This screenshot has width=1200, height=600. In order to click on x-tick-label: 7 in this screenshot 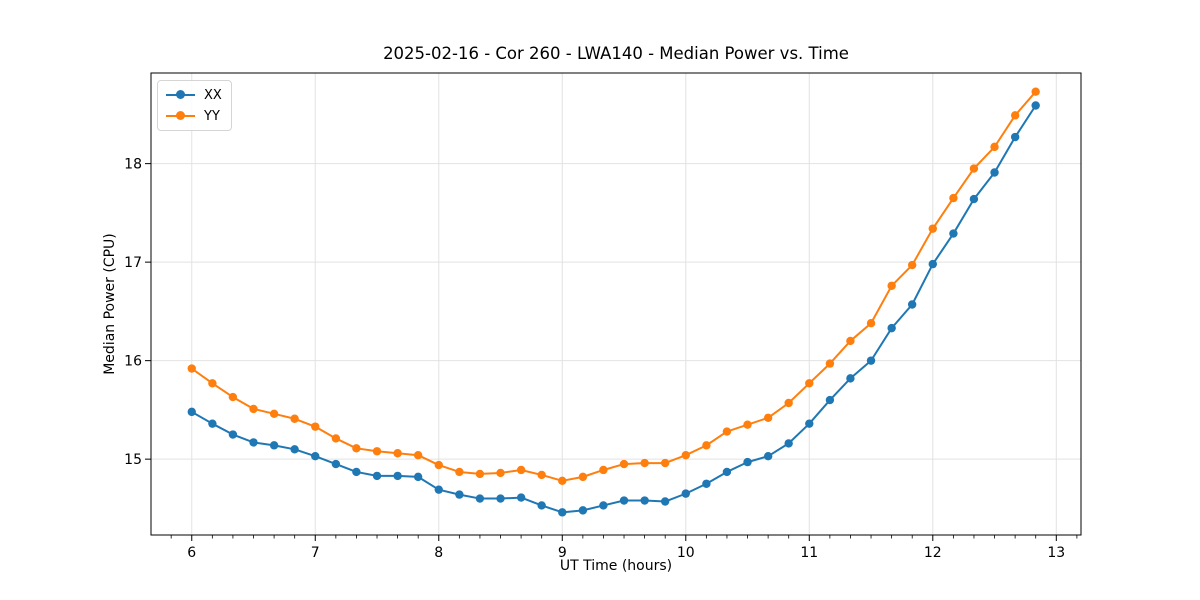, I will do `click(315, 553)`.